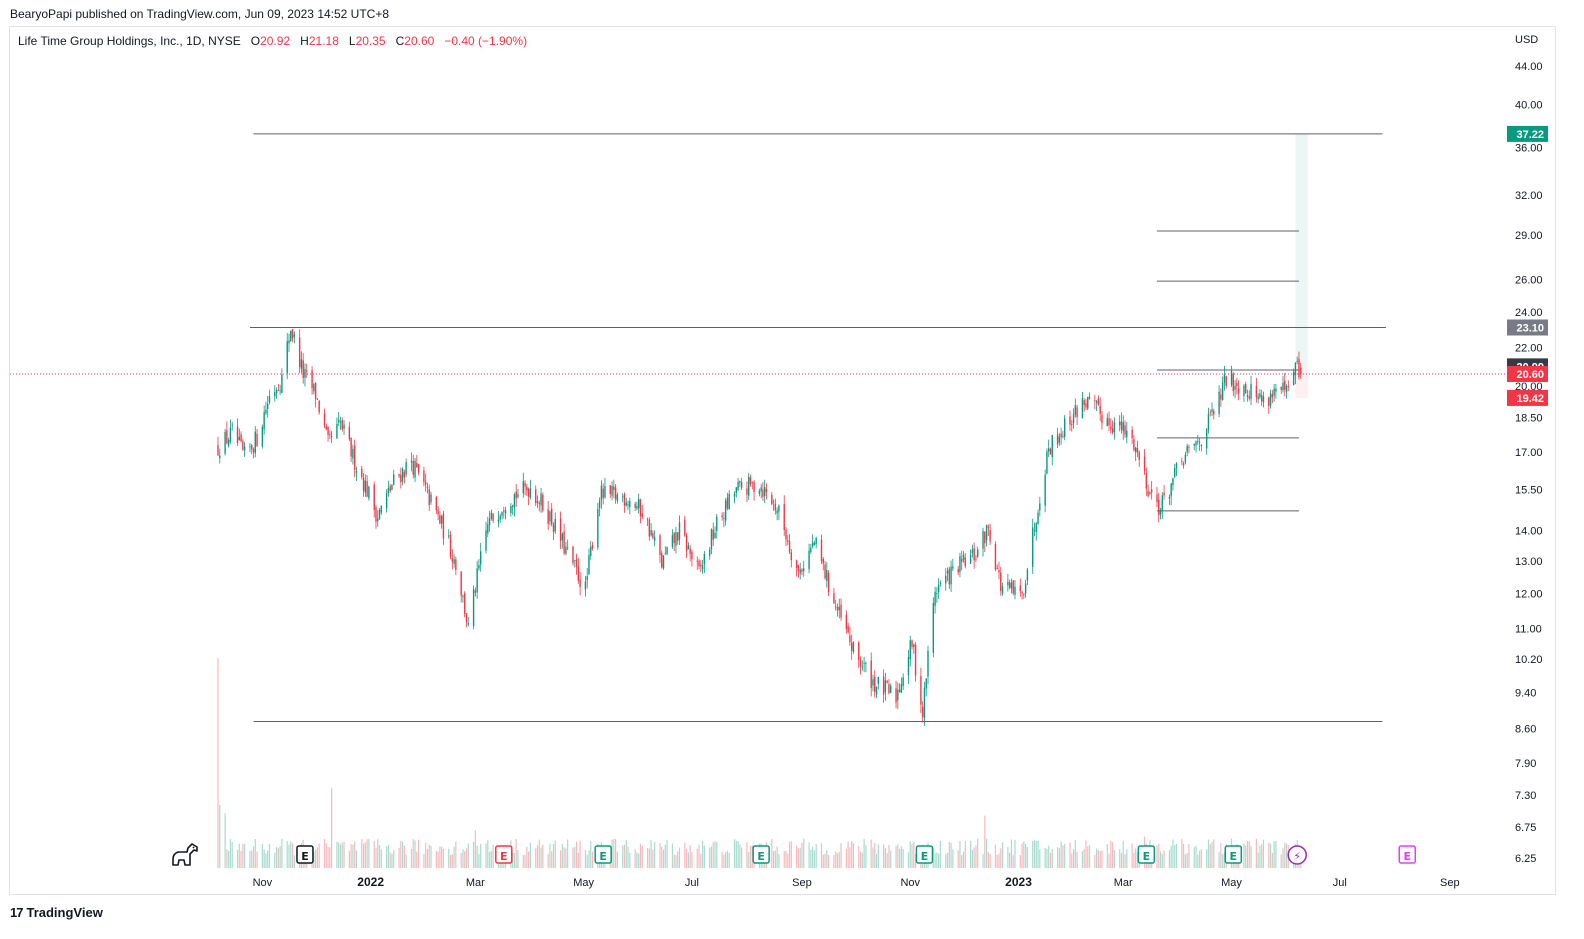  Describe the element at coordinates (56, 912) in the screenshot. I see `tradingview-footer: 17 TradingView` at that location.